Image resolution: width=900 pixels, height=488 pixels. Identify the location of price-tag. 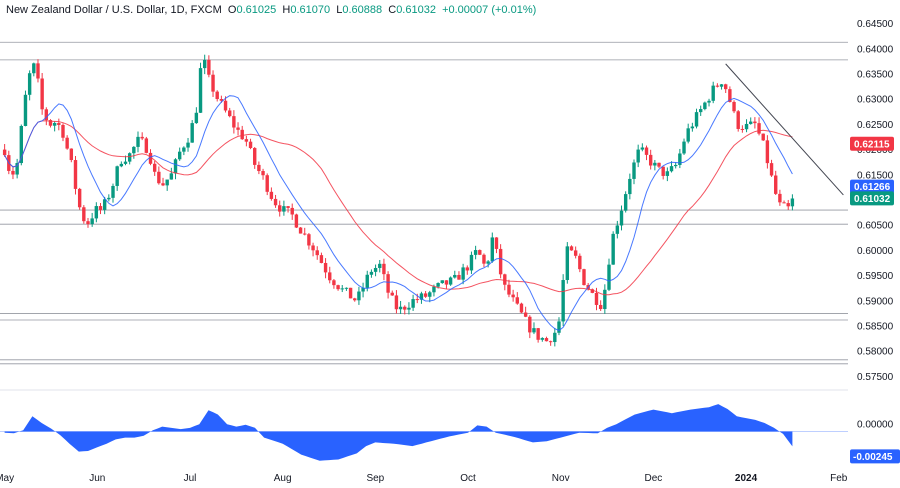
(872, 143).